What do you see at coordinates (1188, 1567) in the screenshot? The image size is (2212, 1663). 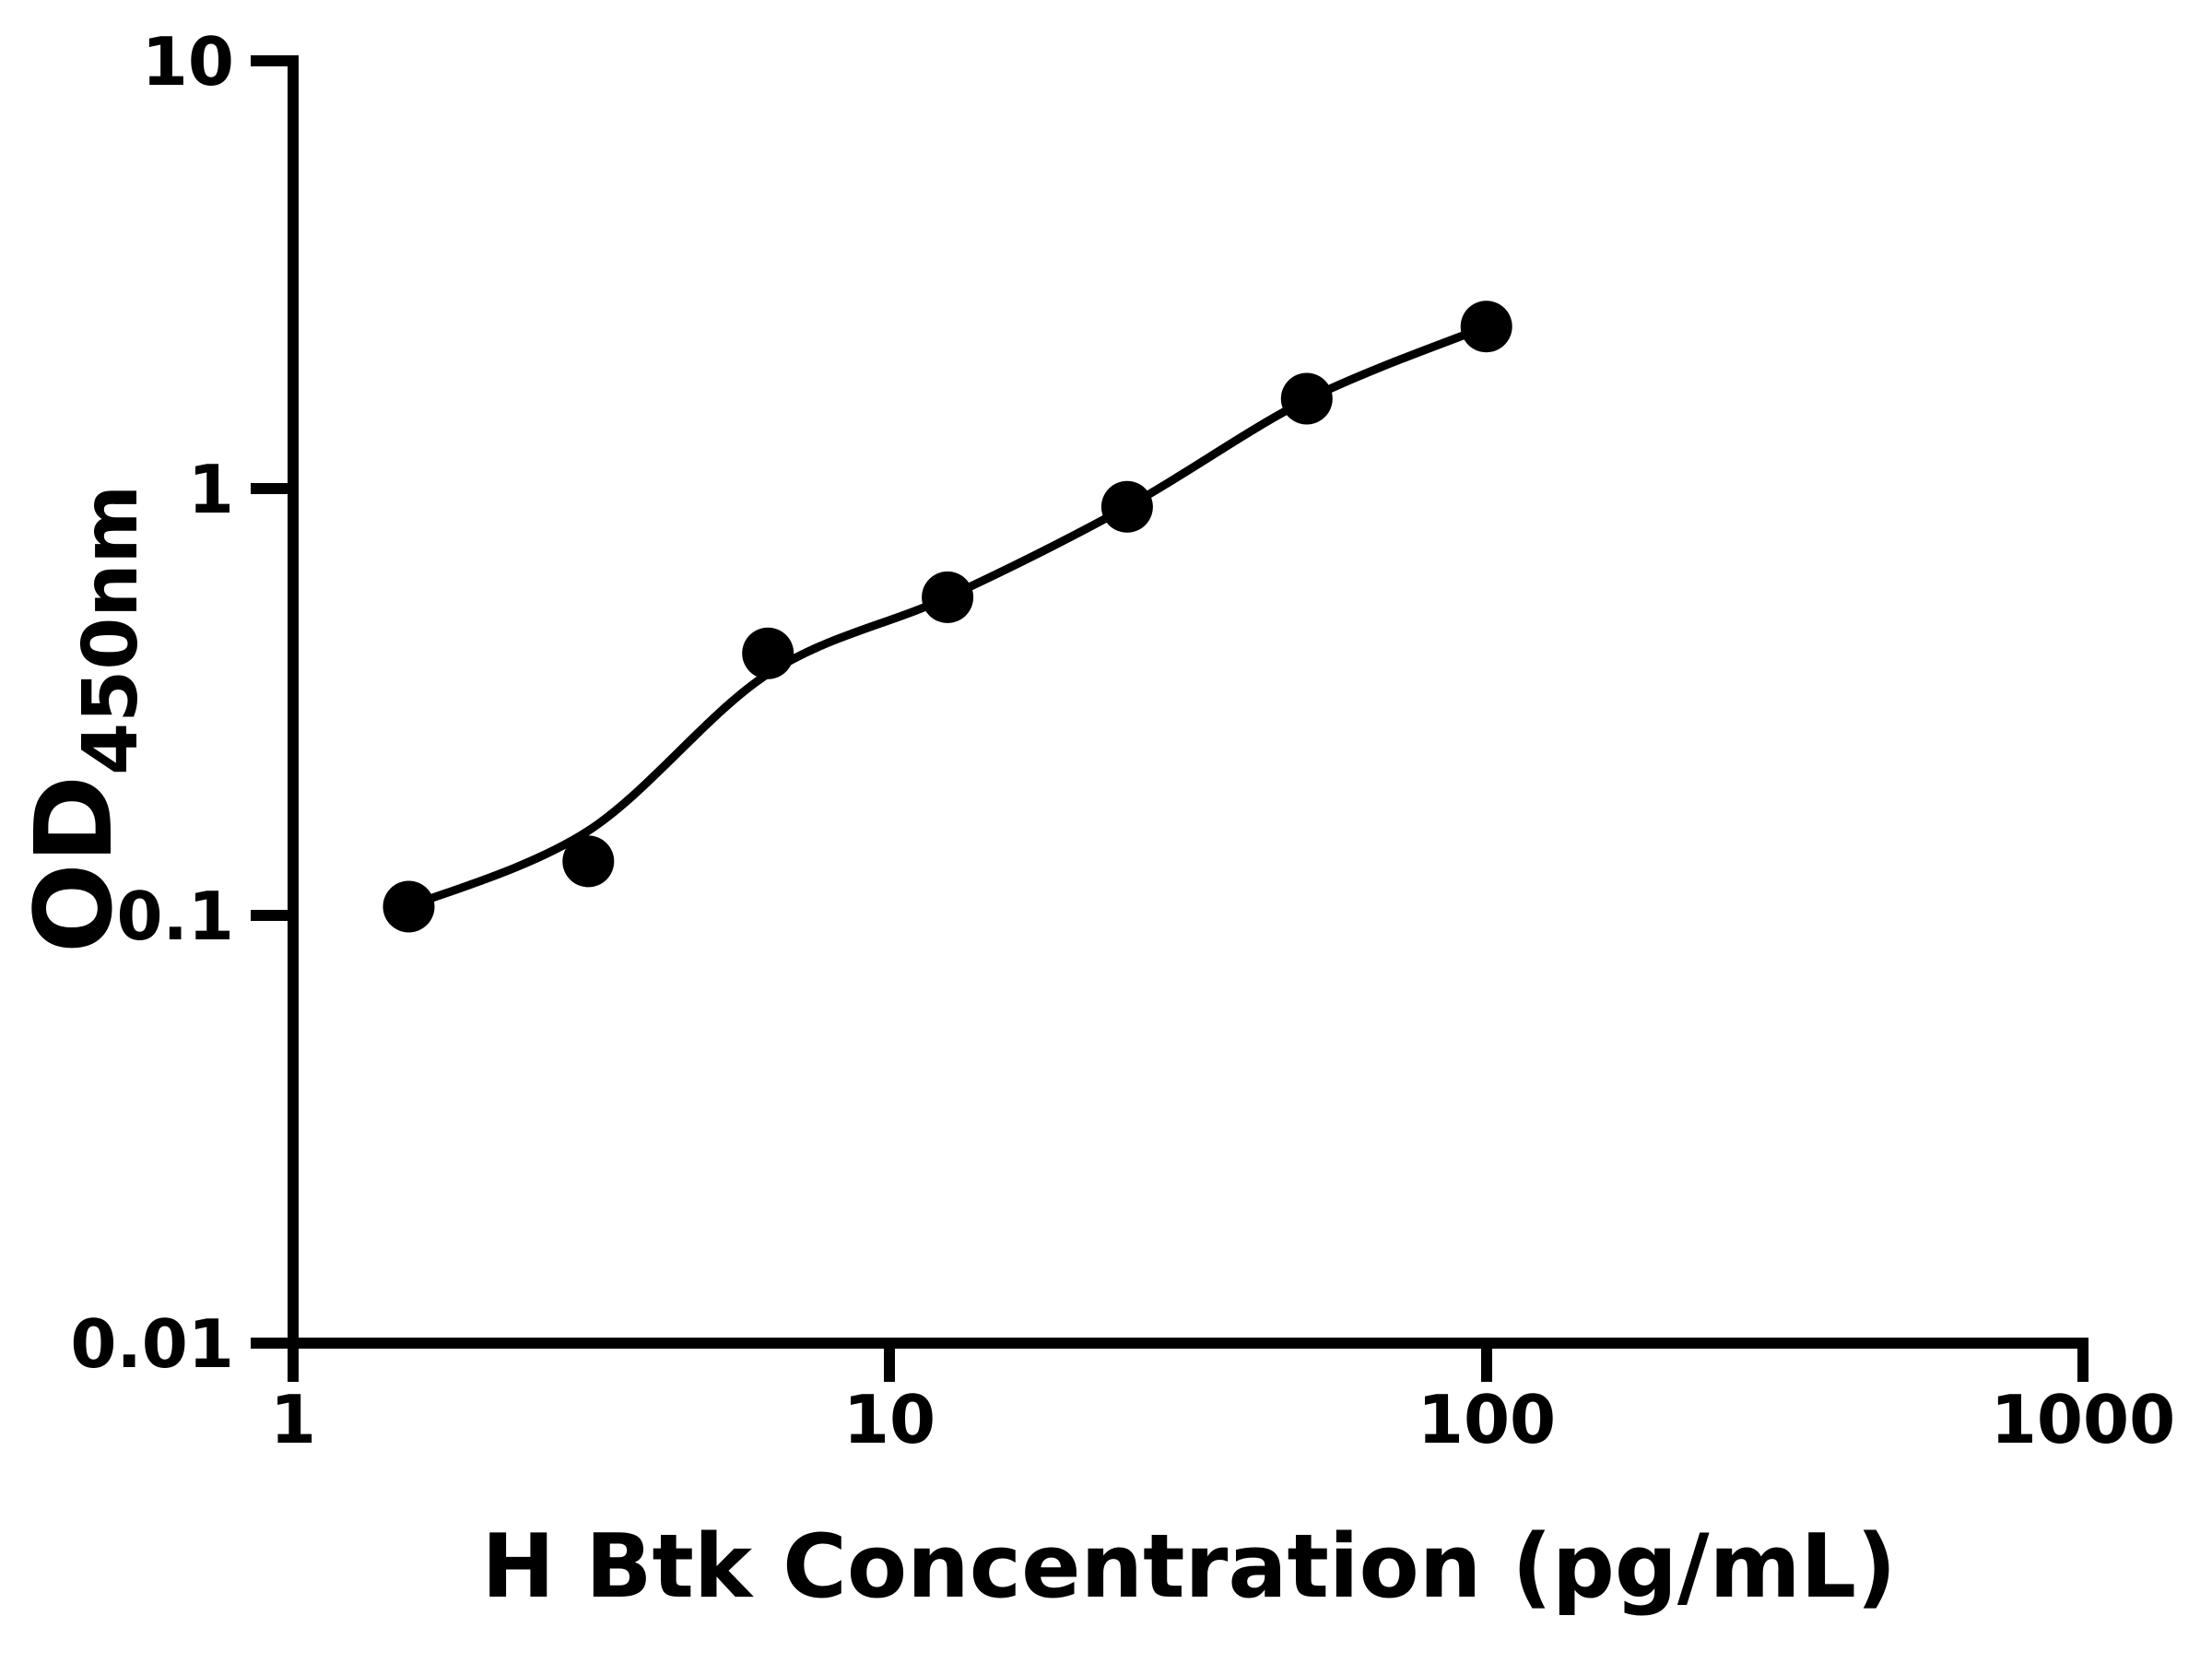 I see `x-axis-title: H Btk Concentration (pg/mL)` at bounding box center [1188, 1567].